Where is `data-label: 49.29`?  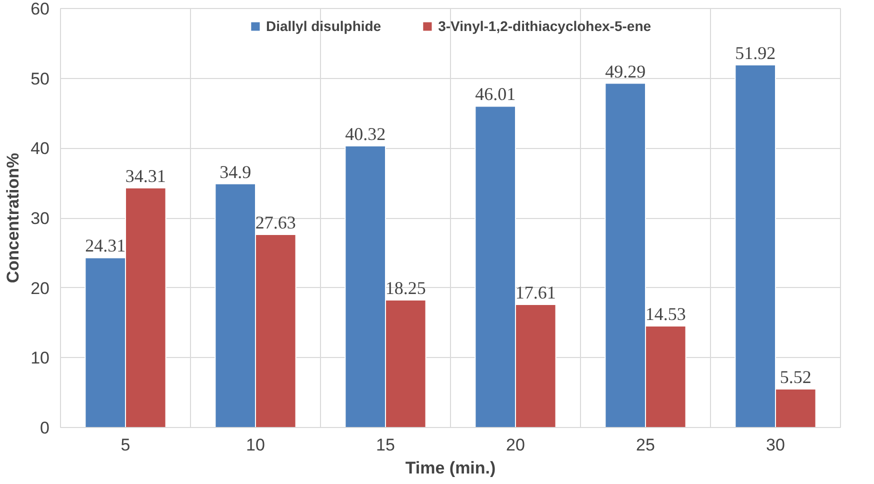 data-label: 49.29 is located at coordinates (625, 71).